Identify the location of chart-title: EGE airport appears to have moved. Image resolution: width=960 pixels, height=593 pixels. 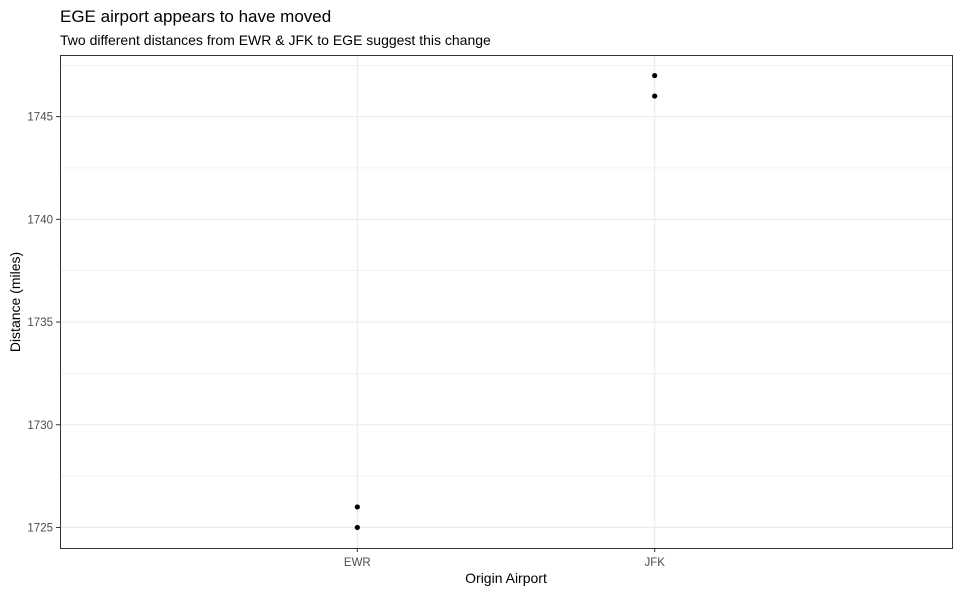
(195, 16).